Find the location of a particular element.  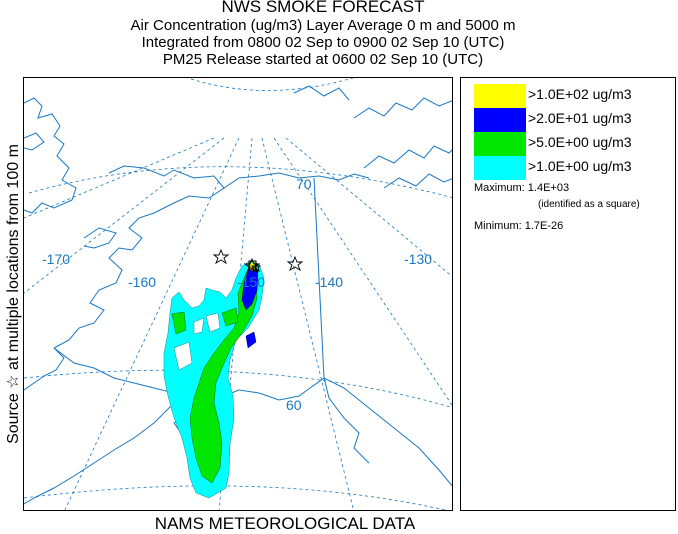

meteorological-data-footer: NAMS METEOROLOGICAL DATA is located at coordinates (285, 523).